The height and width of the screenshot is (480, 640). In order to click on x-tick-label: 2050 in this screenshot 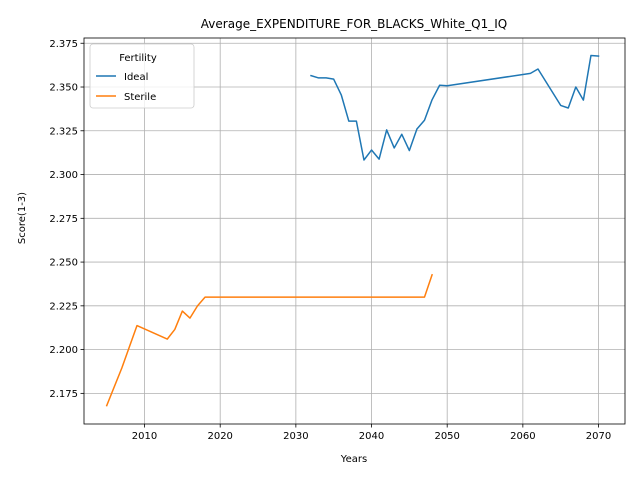, I will do `click(446, 436)`.